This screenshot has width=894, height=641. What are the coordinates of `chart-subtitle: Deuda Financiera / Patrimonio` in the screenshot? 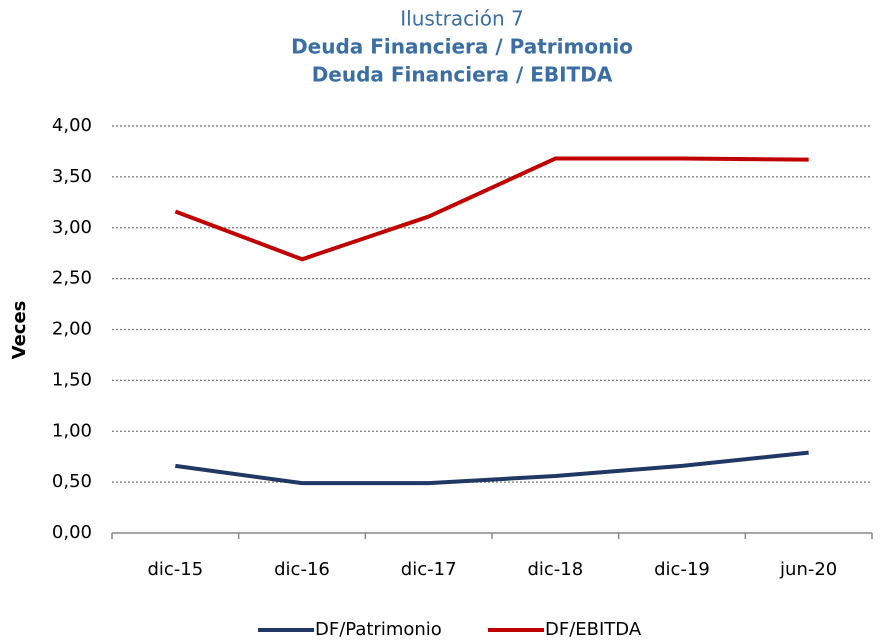 It's located at (462, 47).